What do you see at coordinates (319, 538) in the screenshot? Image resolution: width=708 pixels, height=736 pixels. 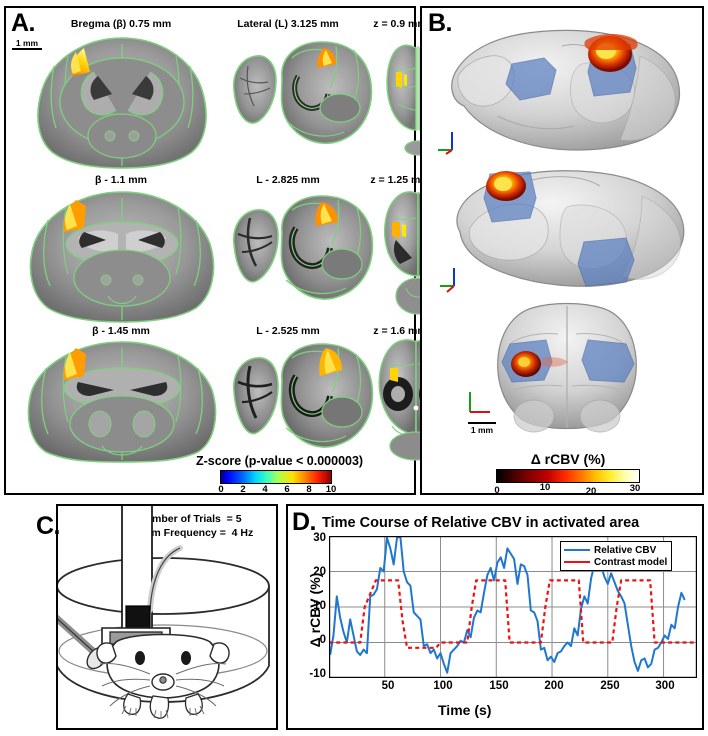 I see `chart-y-tick-30: 30` at bounding box center [319, 538].